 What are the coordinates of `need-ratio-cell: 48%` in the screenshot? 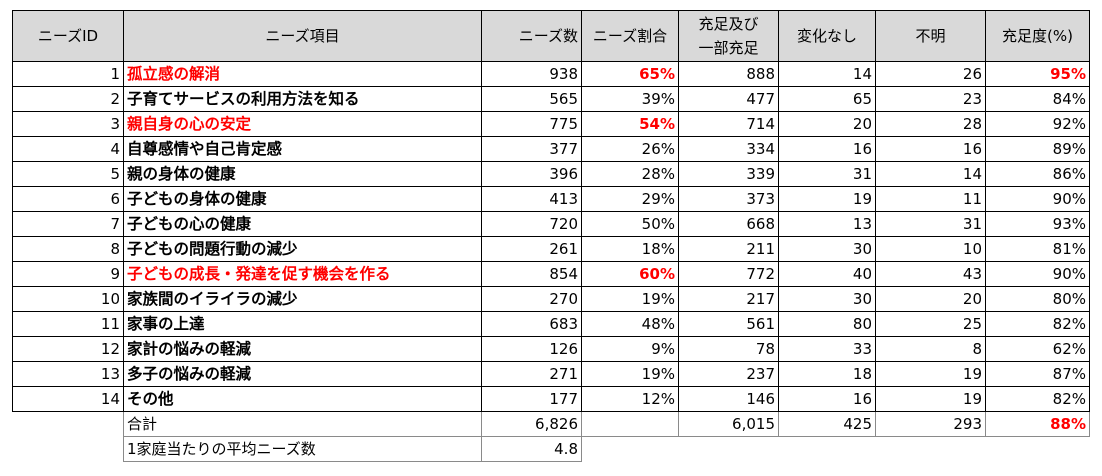 It's located at (630, 324).